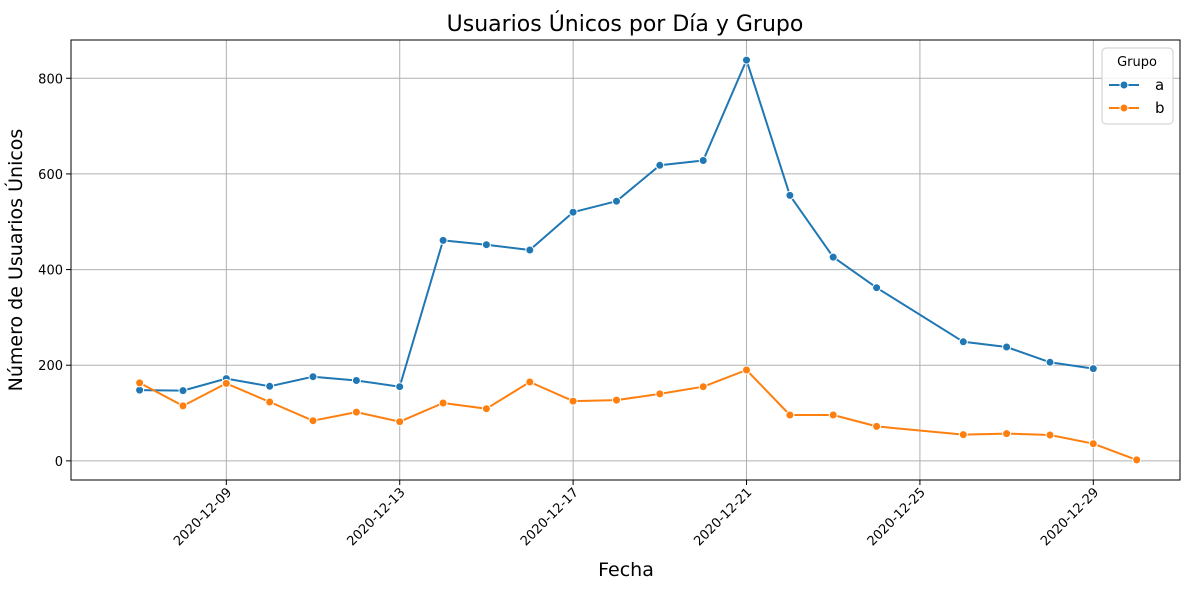 The width and height of the screenshot is (1189, 590). I want to click on y-axis: 0 200 400 600 800, so click(54, 271).